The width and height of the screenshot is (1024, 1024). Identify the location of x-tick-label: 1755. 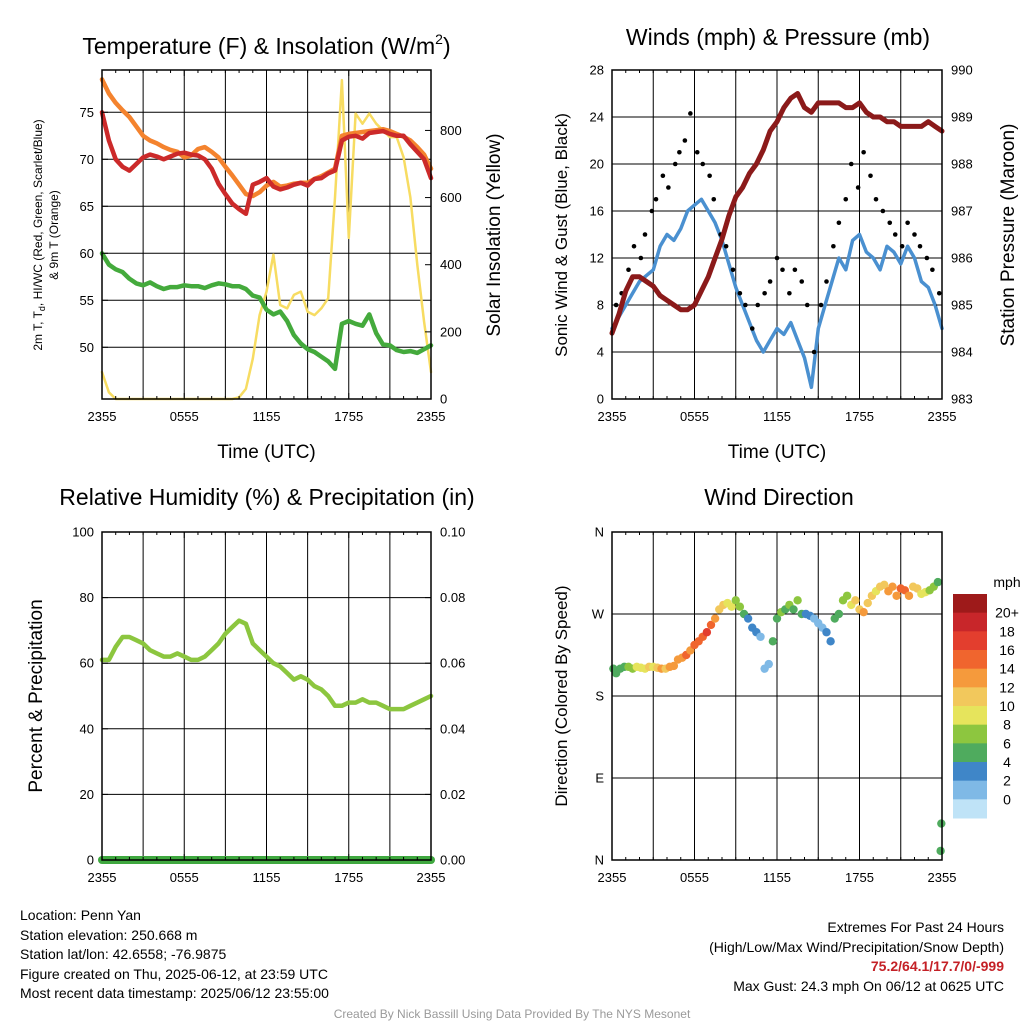
(348, 416).